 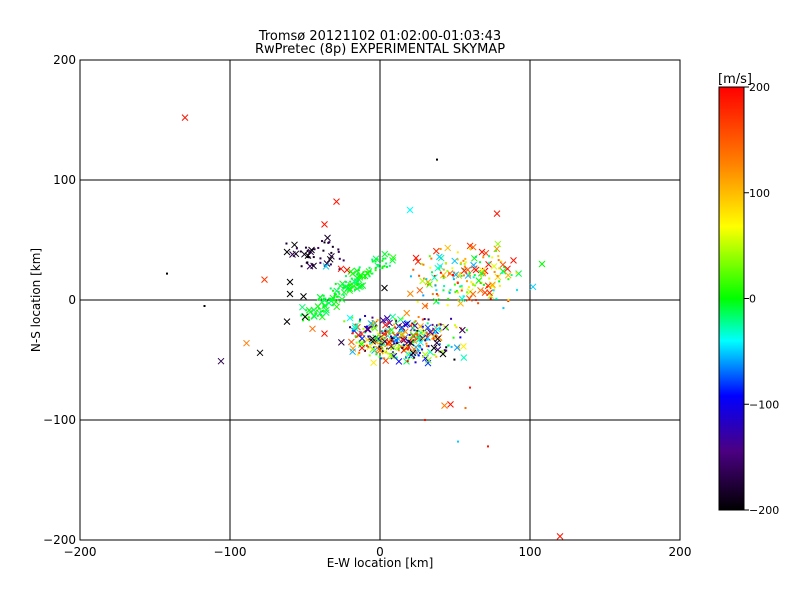 What do you see at coordinates (764, 404) in the screenshot?
I see `colorbar-tick-label: −100` at bounding box center [764, 404].